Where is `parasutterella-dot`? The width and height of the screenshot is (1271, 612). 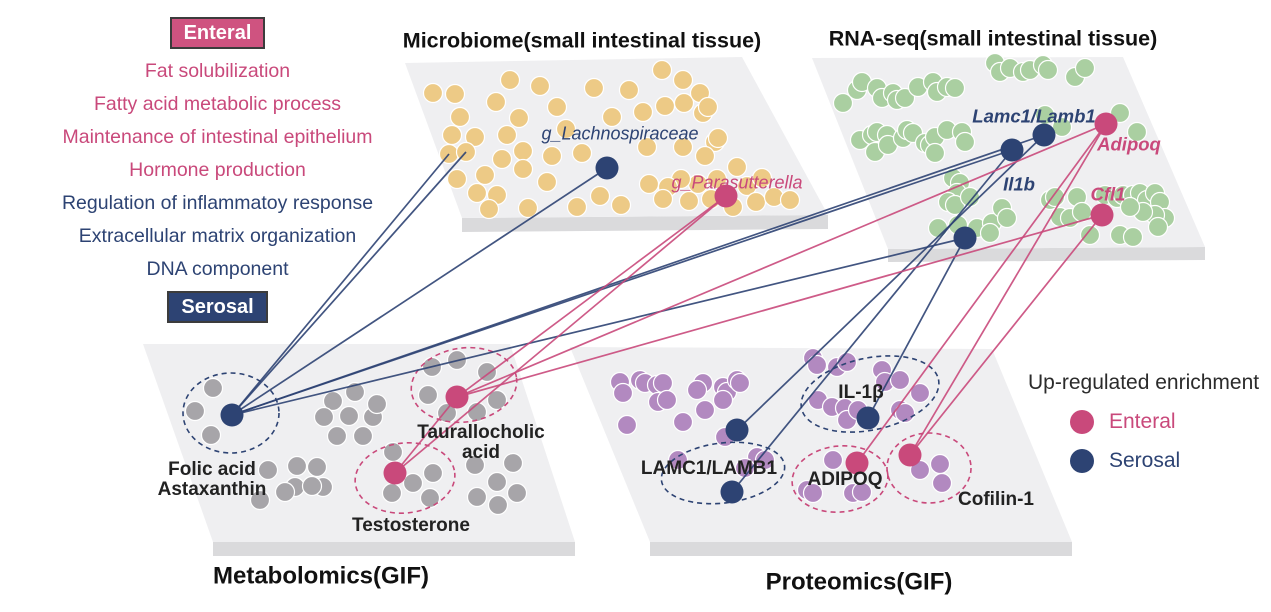
parasutterella-dot is located at coordinates (726, 196).